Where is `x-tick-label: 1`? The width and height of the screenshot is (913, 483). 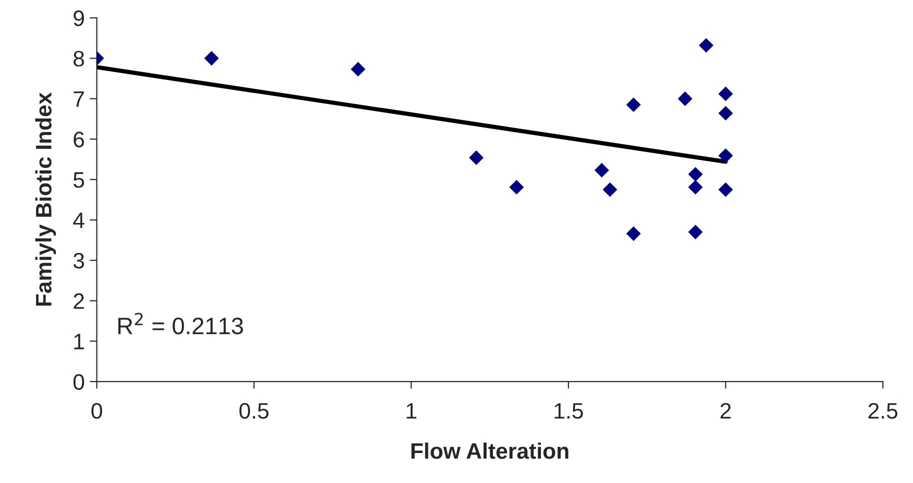
x-tick-label: 1 is located at coordinates (411, 411).